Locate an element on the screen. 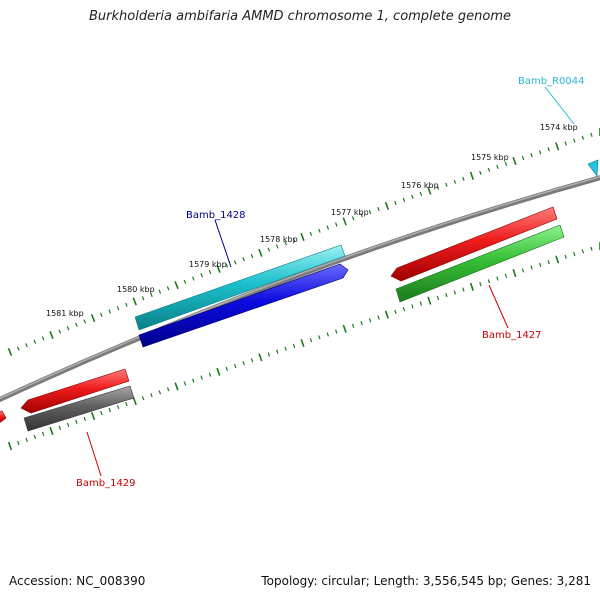 The height and width of the screenshot is (600, 600). feature-bamb-1428-cyan is located at coordinates (240, 287).